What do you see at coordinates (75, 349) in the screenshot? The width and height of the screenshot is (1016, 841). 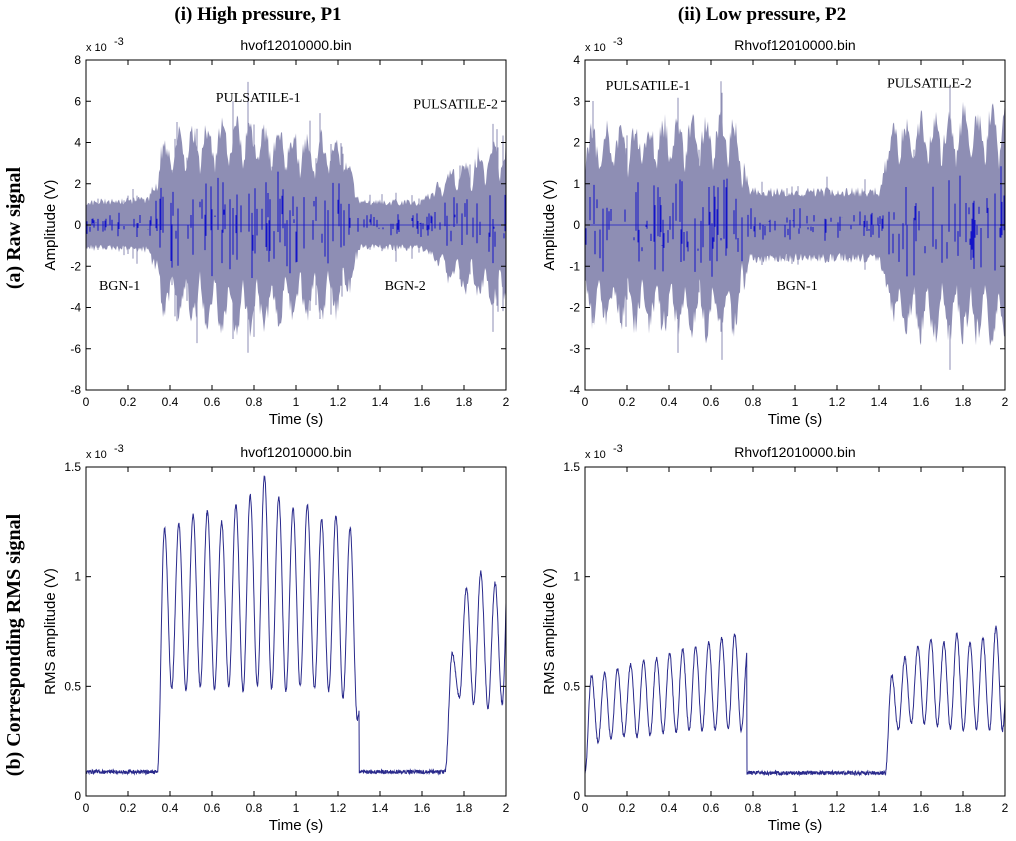 I see `y-tick-label: -6` at bounding box center [75, 349].